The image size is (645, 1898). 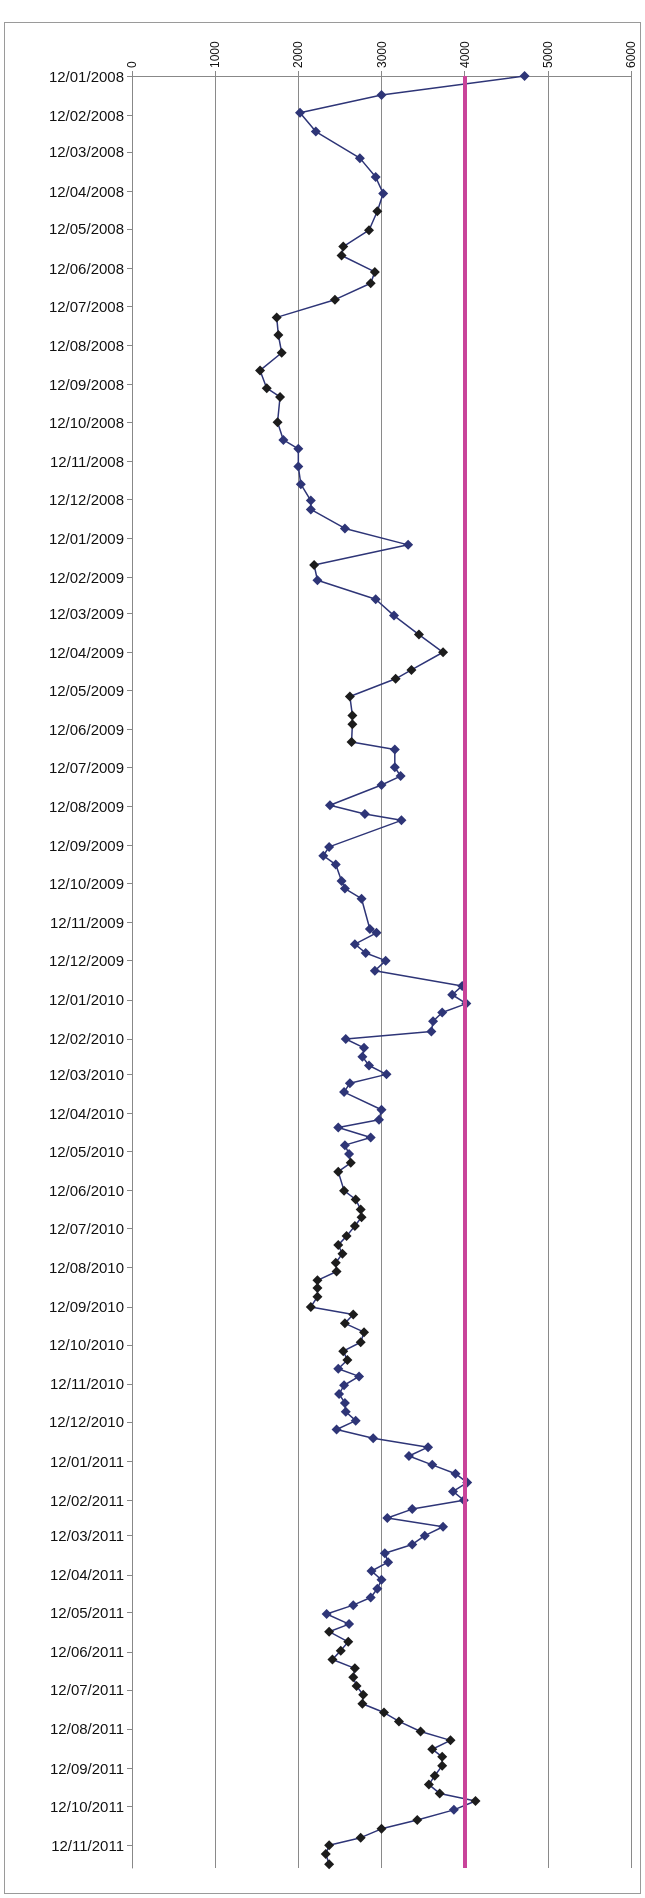 What do you see at coordinates (86, 767) in the screenshot?
I see `y-tick-label: 12/07/2009` at bounding box center [86, 767].